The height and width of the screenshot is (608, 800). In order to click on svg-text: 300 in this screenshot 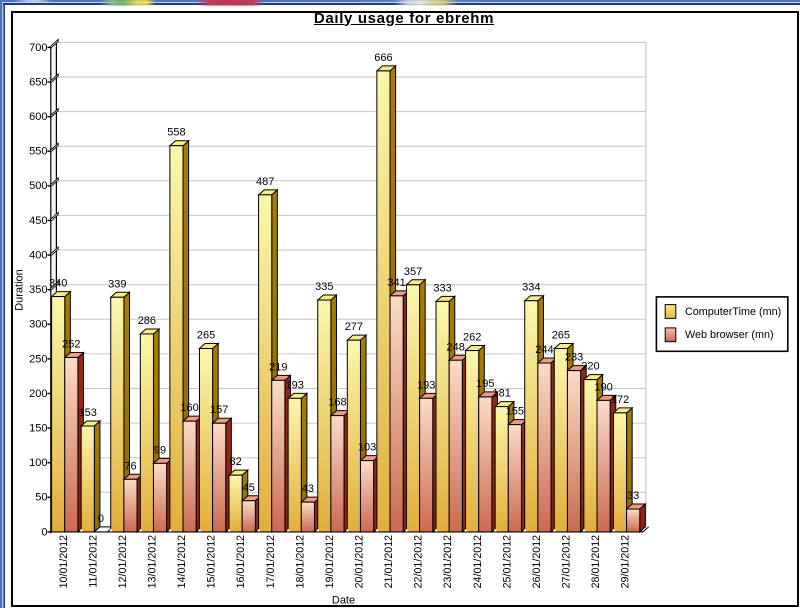, I will do `click(38, 325)`.